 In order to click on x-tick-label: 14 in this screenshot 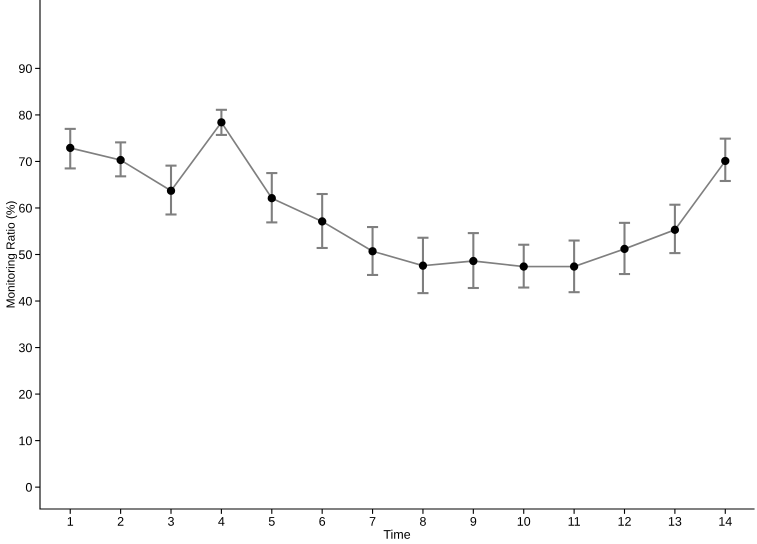, I will do `click(725, 521)`.